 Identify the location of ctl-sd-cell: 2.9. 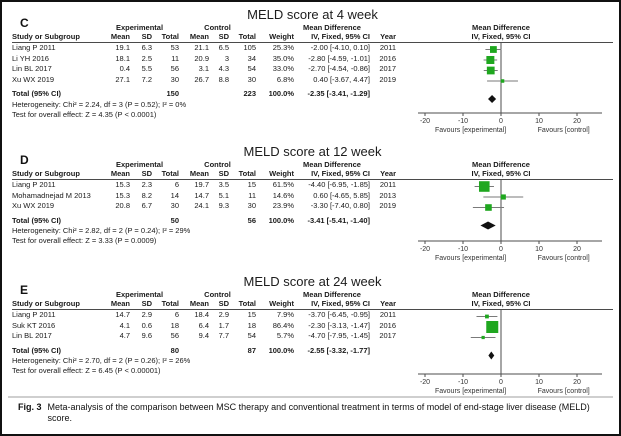
(223, 314).